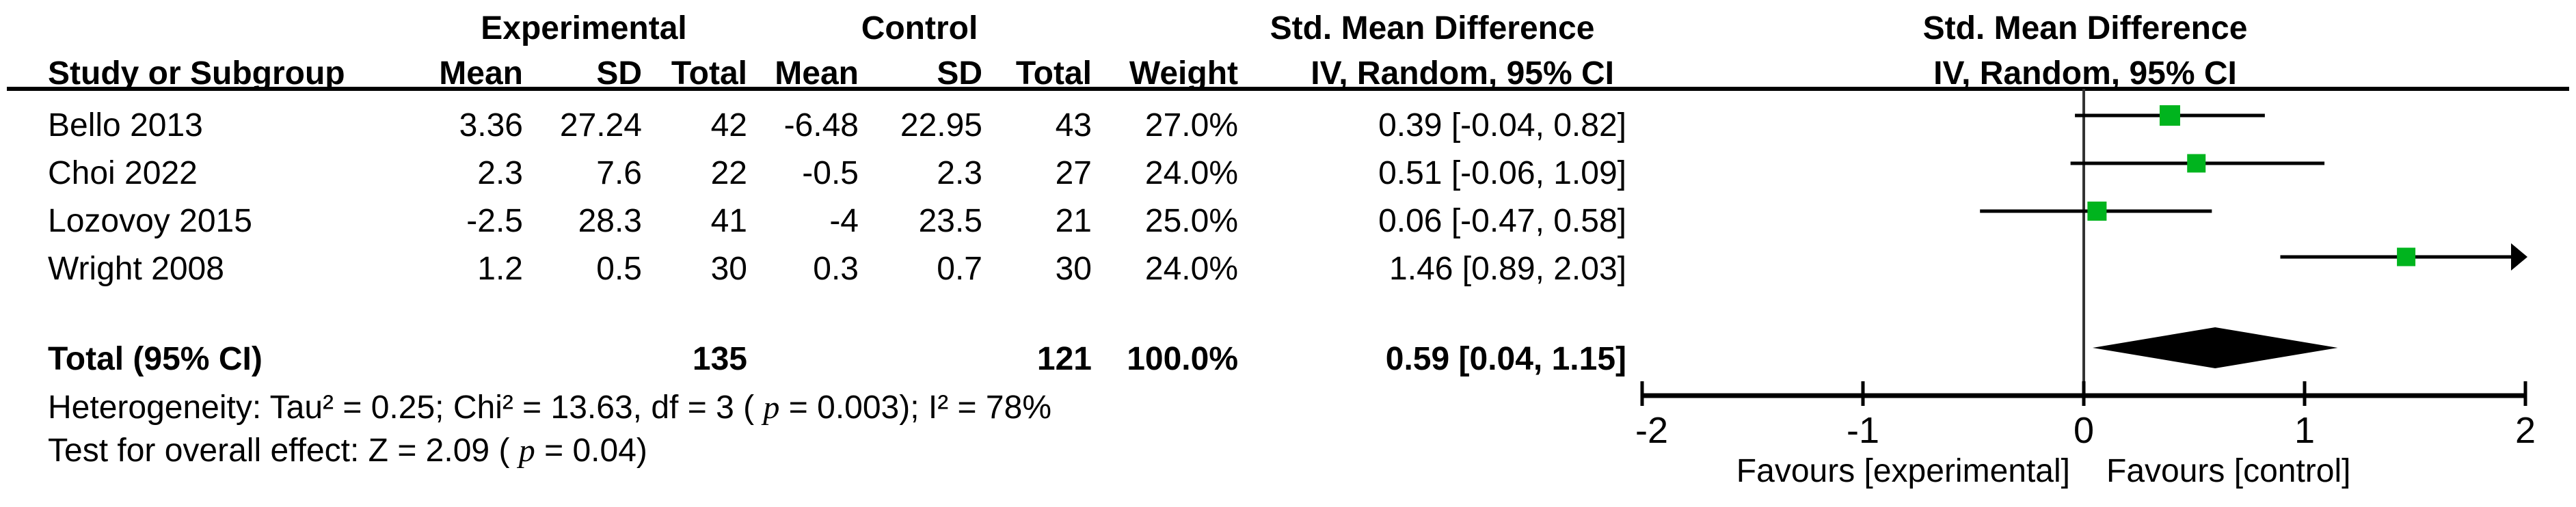 Image resolution: width=2576 pixels, height=507 pixels. What do you see at coordinates (2525, 430) in the screenshot?
I see `x-tick-label-2: 2` at bounding box center [2525, 430].